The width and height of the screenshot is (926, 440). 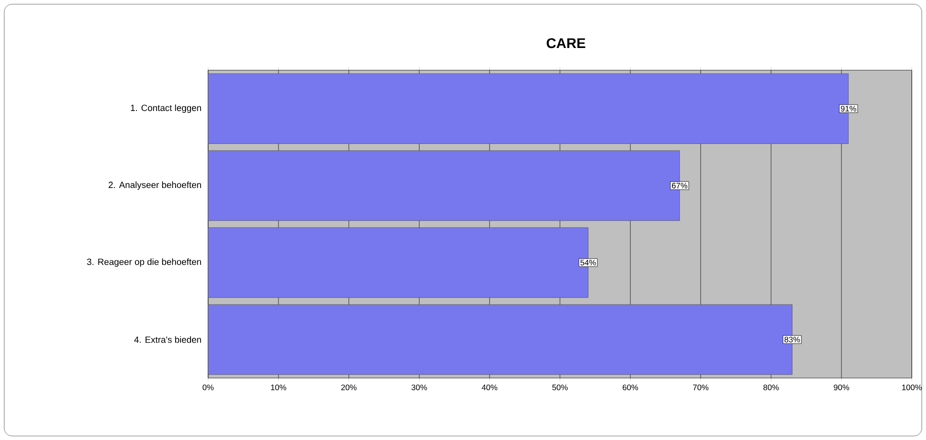 What do you see at coordinates (167, 339) in the screenshot?
I see `y-tick-label: 4. Extra's bieden` at bounding box center [167, 339].